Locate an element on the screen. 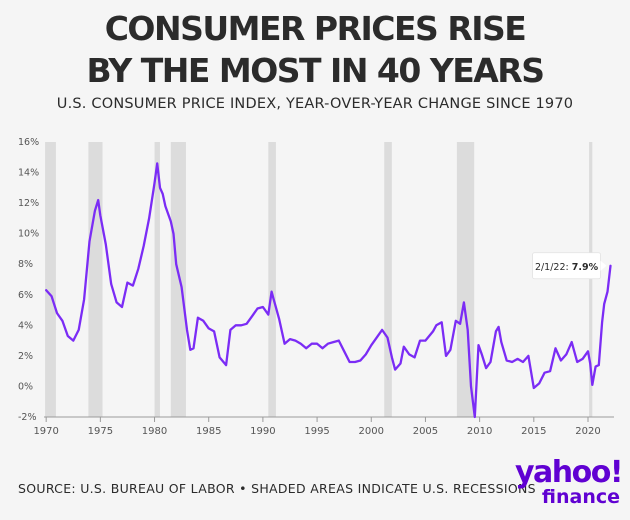 The width and height of the screenshot is (630, 520). y-tick-label: -2% is located at coordinates (27, 417).